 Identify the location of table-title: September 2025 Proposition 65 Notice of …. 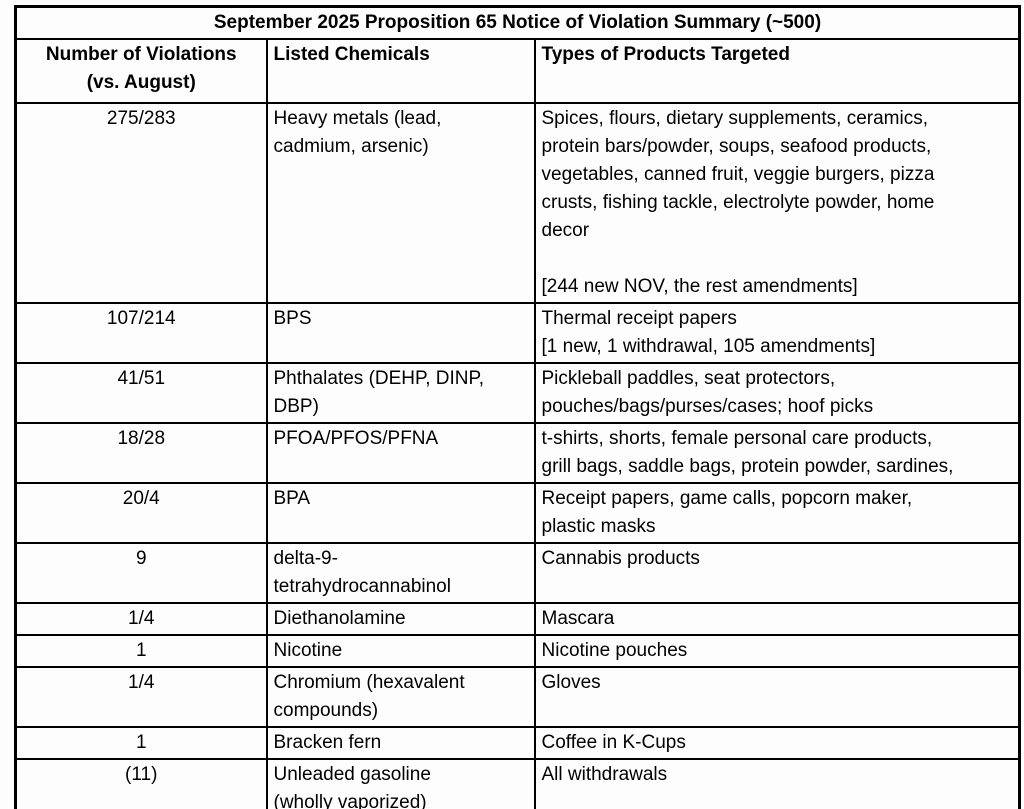
(517, 22).